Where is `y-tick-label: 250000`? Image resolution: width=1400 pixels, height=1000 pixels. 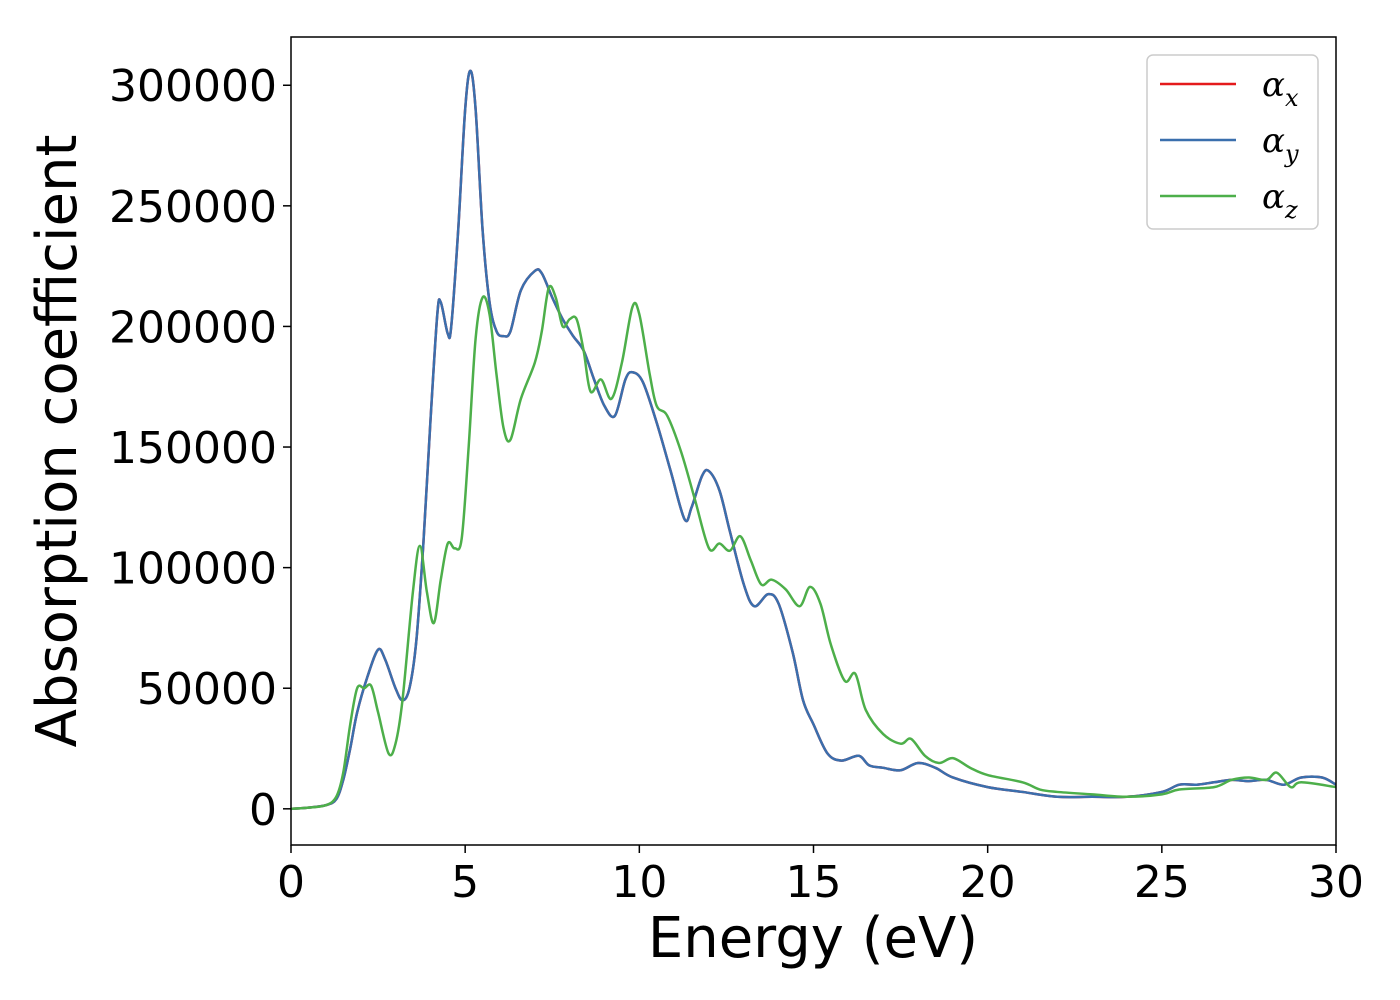 y-tick-label: 250000 is located at coordinates (193, 207).